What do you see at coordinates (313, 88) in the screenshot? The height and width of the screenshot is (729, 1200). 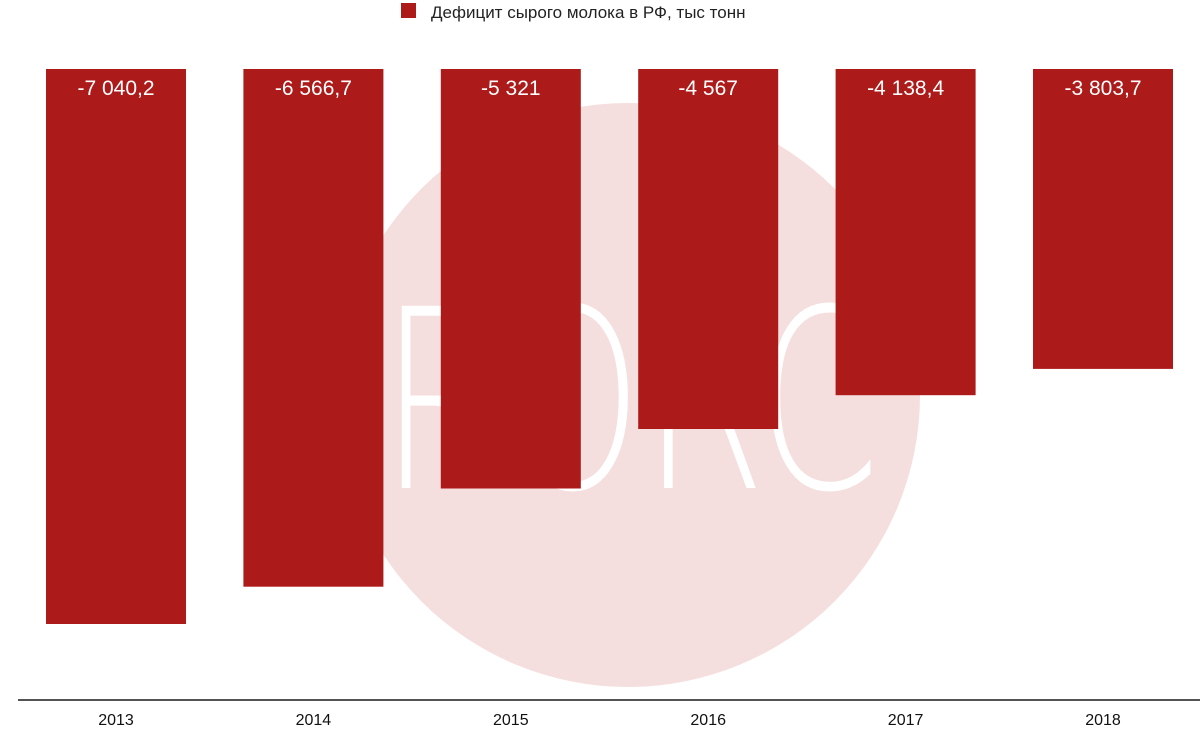 I see `bar-value-label-2014: -6 566,7` at bounding box center [313, 88].